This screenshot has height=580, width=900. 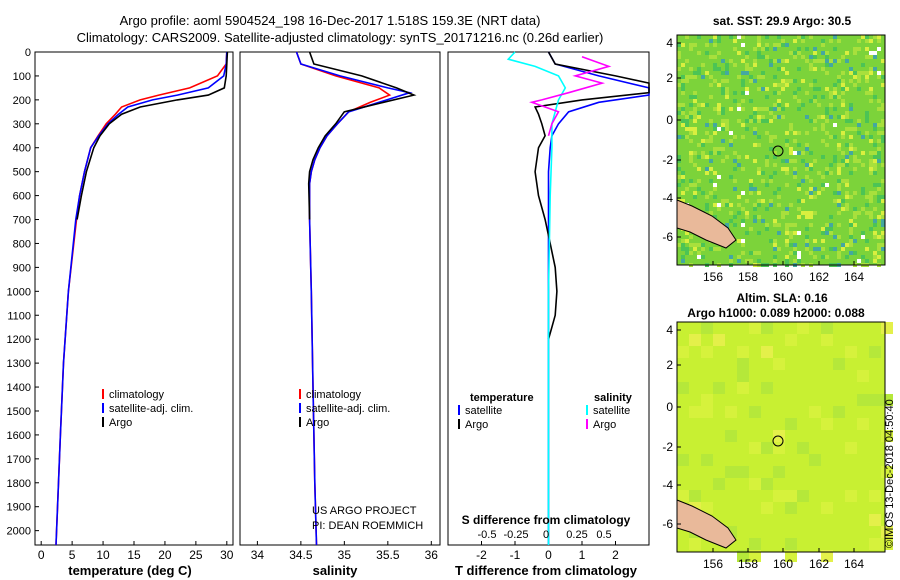 What do you see at coordinates (778, 151) in the screenshot?
I see `sst-profile-marker` at bounding box center [778, 151].